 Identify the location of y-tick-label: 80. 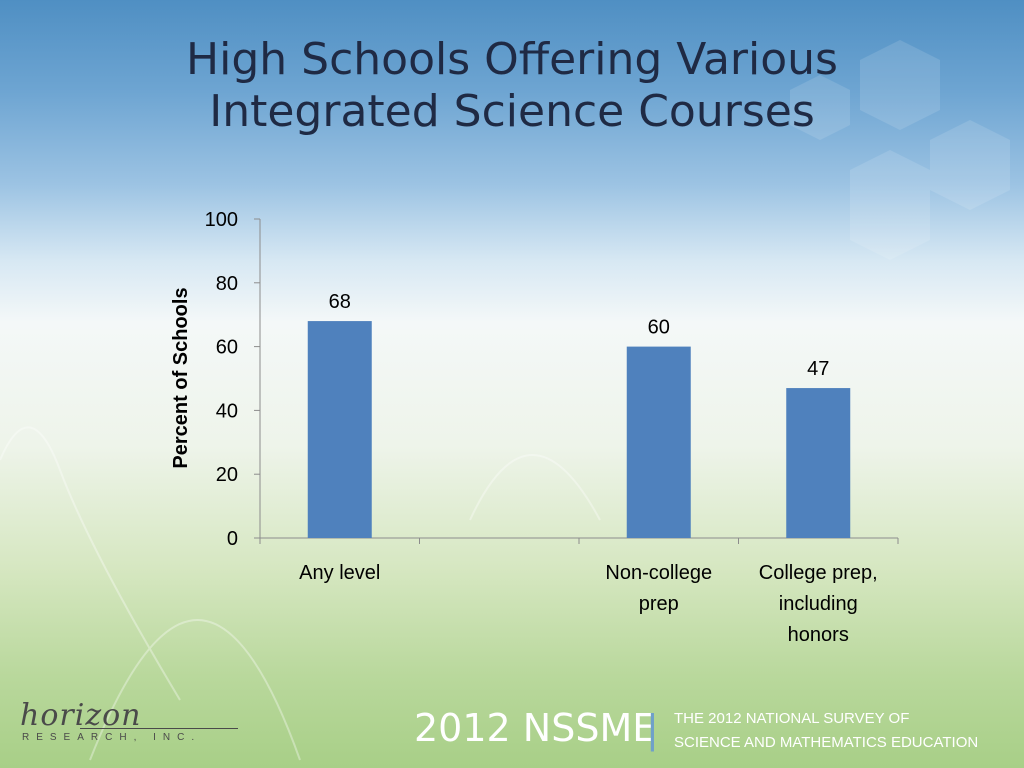
(227, 284).